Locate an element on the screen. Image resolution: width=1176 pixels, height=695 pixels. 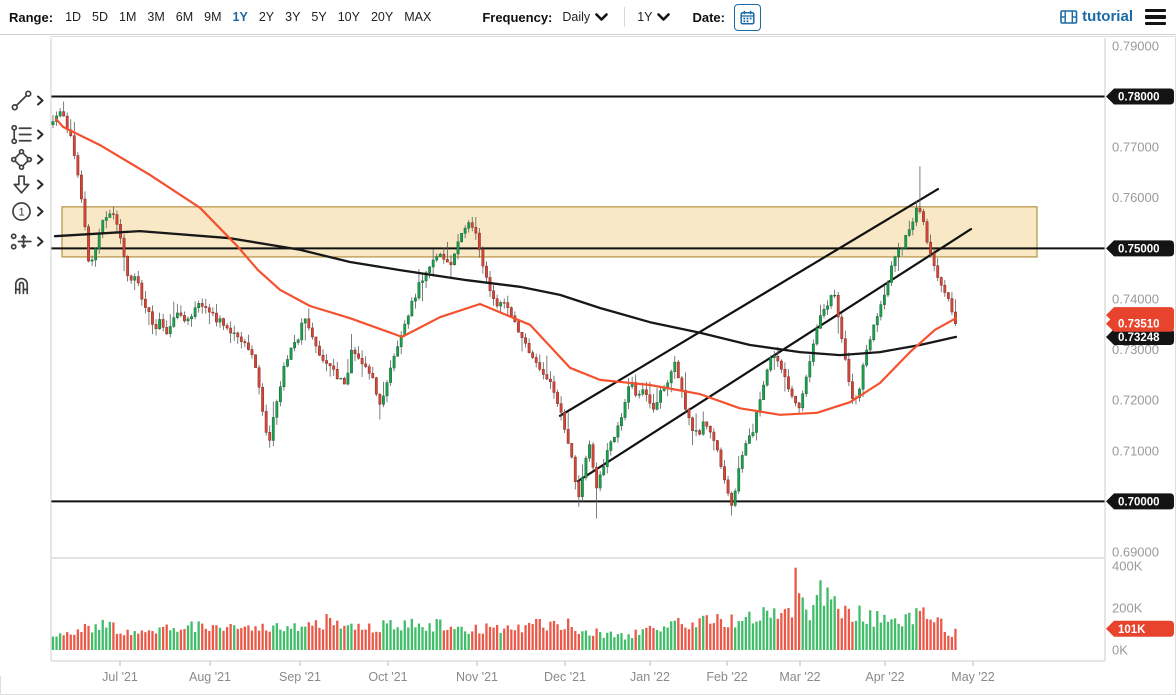
brand-logo: tutorial is located at coordinates (1096, 16).